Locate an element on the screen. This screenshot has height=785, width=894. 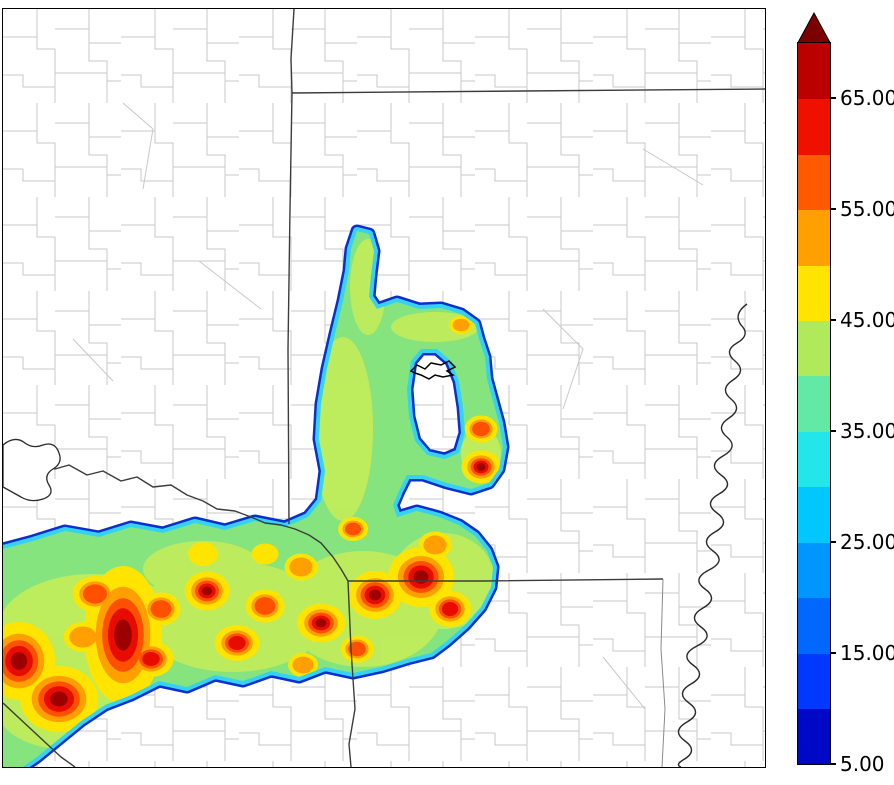
reservoir-squiggle is located at coordinates (433, 370).